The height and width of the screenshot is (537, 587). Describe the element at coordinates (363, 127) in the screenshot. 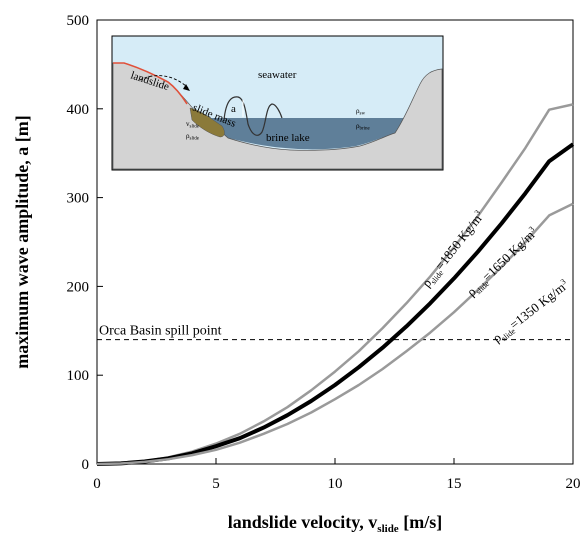

I see `inset-label-rho-brine: ρbrine` at that location.